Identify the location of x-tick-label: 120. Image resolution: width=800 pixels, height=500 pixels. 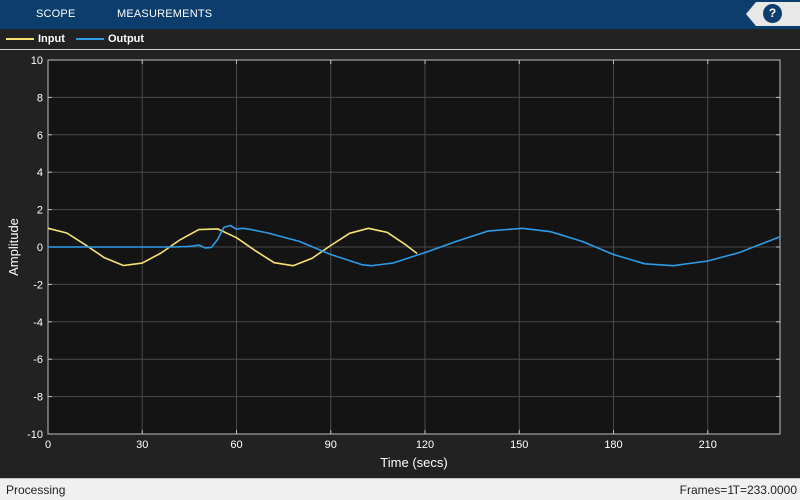
(425, 445).